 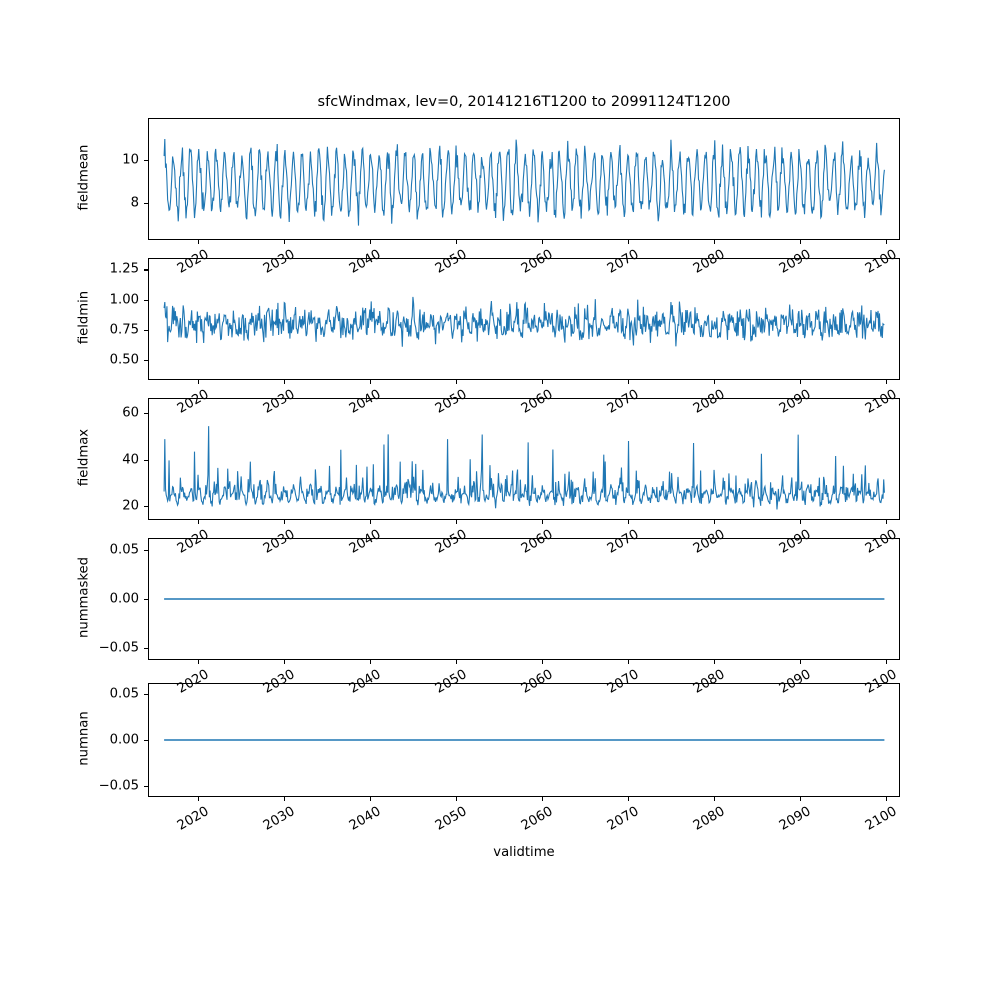 I want to click on plot-area-fieldmax, so click(x=524, y=459).